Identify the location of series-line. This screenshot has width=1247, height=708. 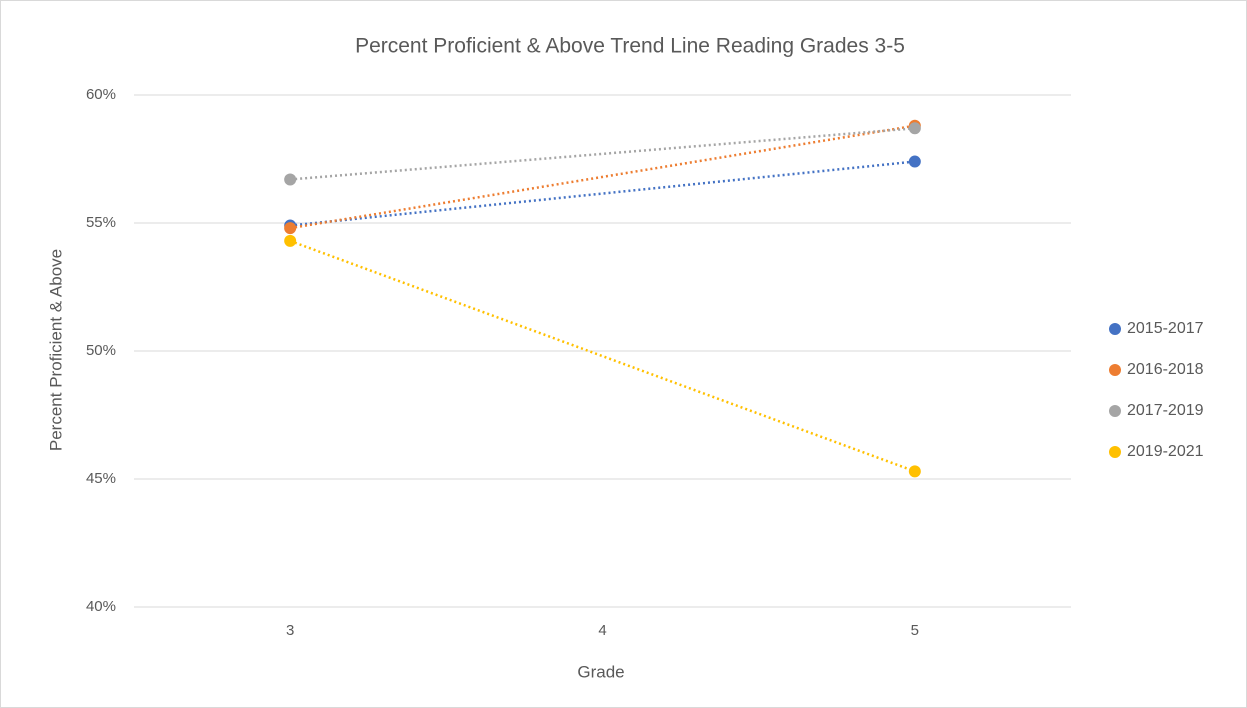
(602, 177).